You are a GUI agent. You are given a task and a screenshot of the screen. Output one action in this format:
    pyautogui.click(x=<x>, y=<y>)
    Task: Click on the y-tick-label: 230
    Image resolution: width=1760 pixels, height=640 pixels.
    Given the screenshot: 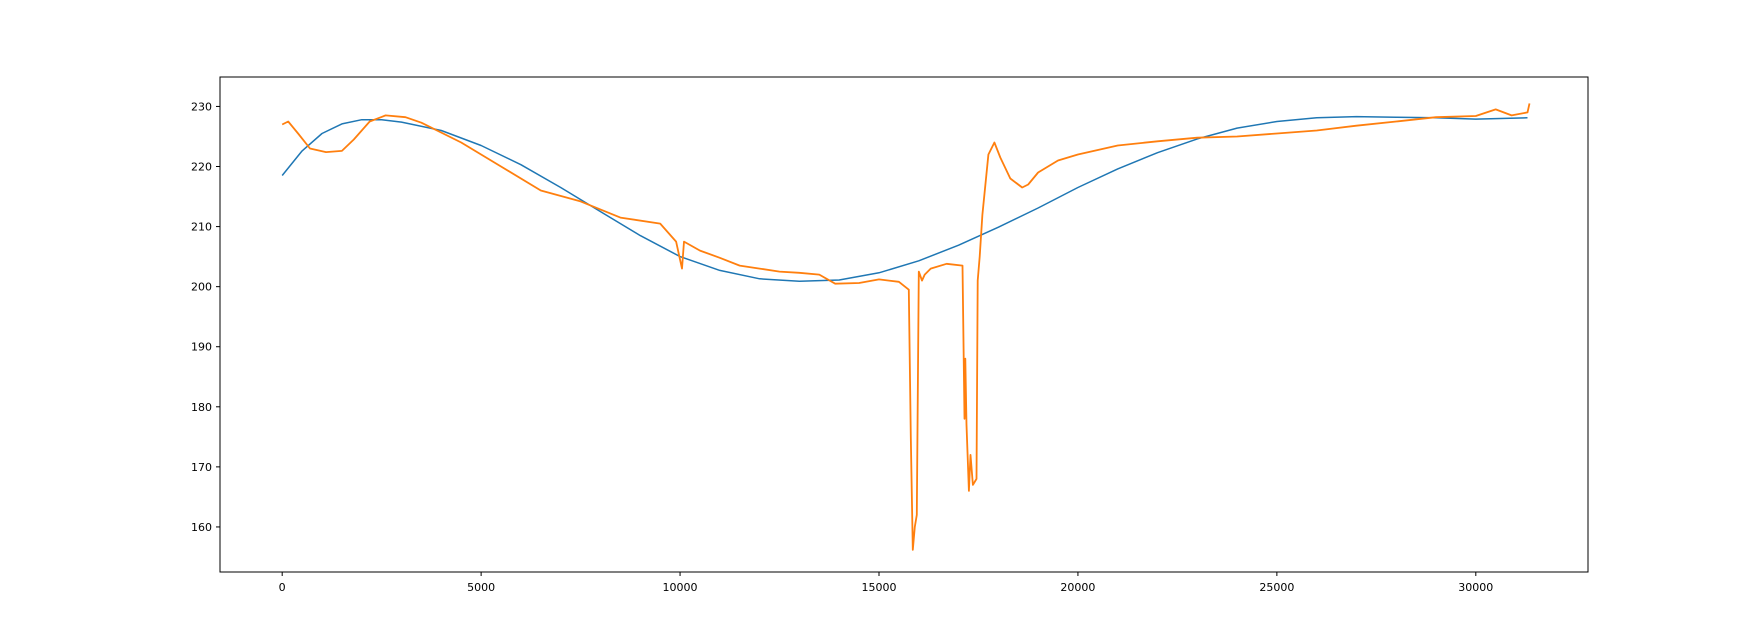 What is the action you would take?
    pyautogui.click(x=201, y=106)
    